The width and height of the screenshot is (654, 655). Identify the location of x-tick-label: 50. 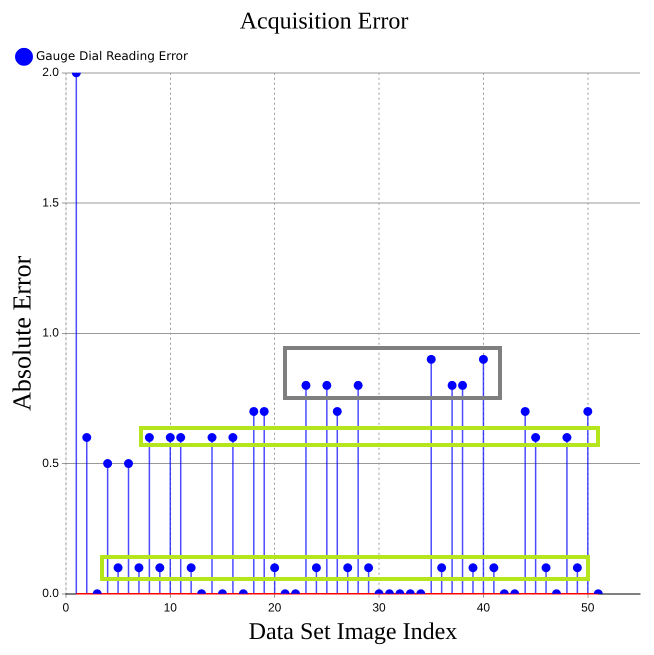
(588, 607).